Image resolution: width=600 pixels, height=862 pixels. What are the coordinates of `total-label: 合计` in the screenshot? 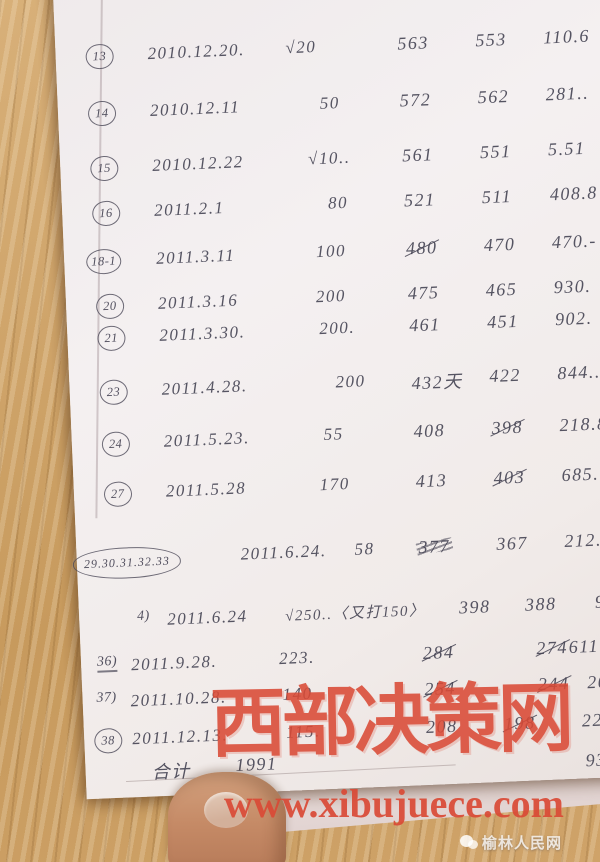 It's located at (171, 771).